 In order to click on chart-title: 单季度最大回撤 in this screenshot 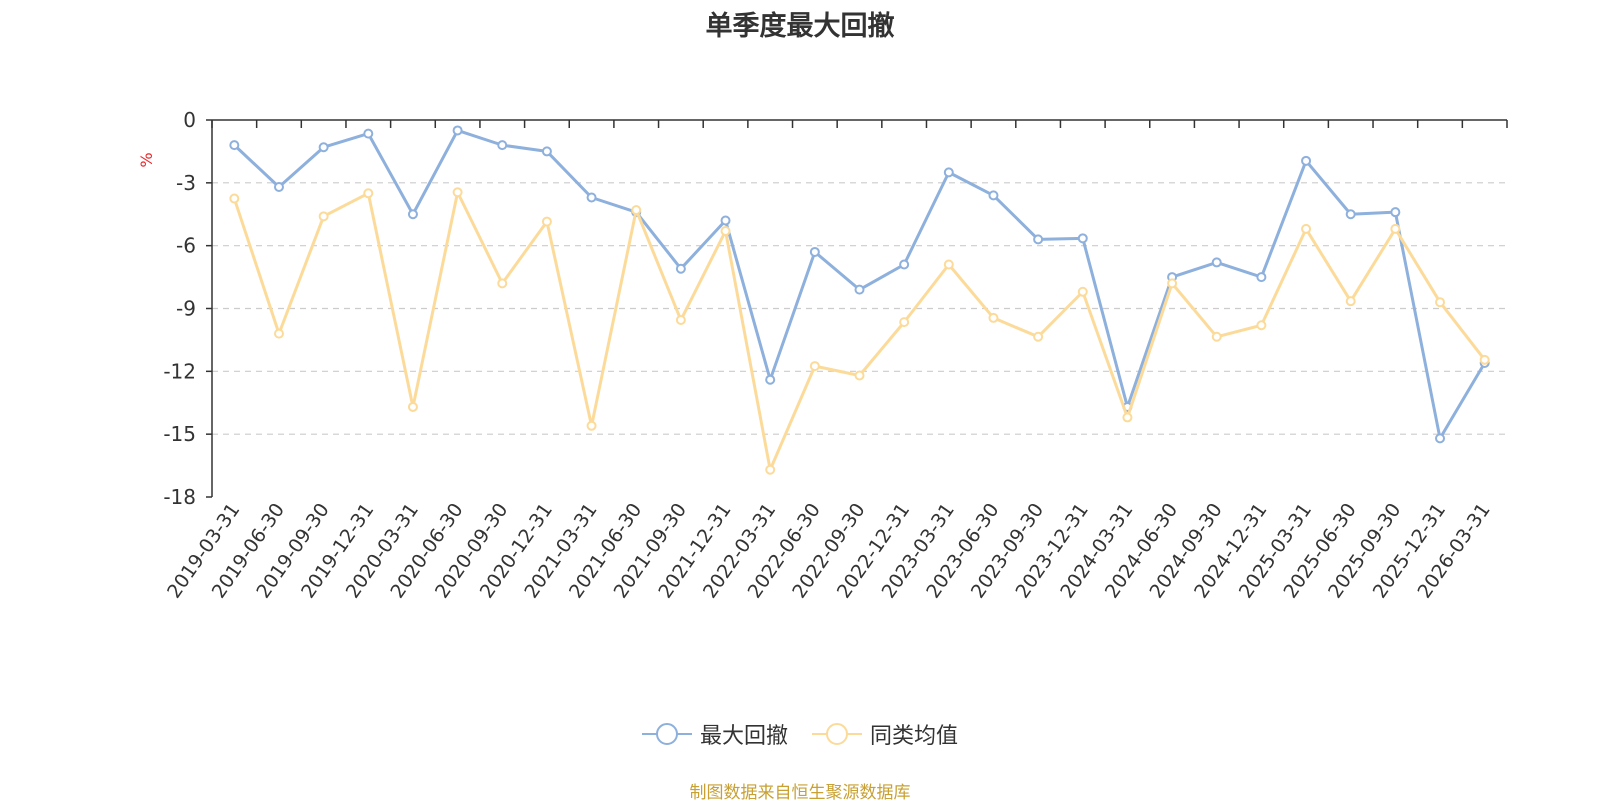, I will do `click(800, 26)`.